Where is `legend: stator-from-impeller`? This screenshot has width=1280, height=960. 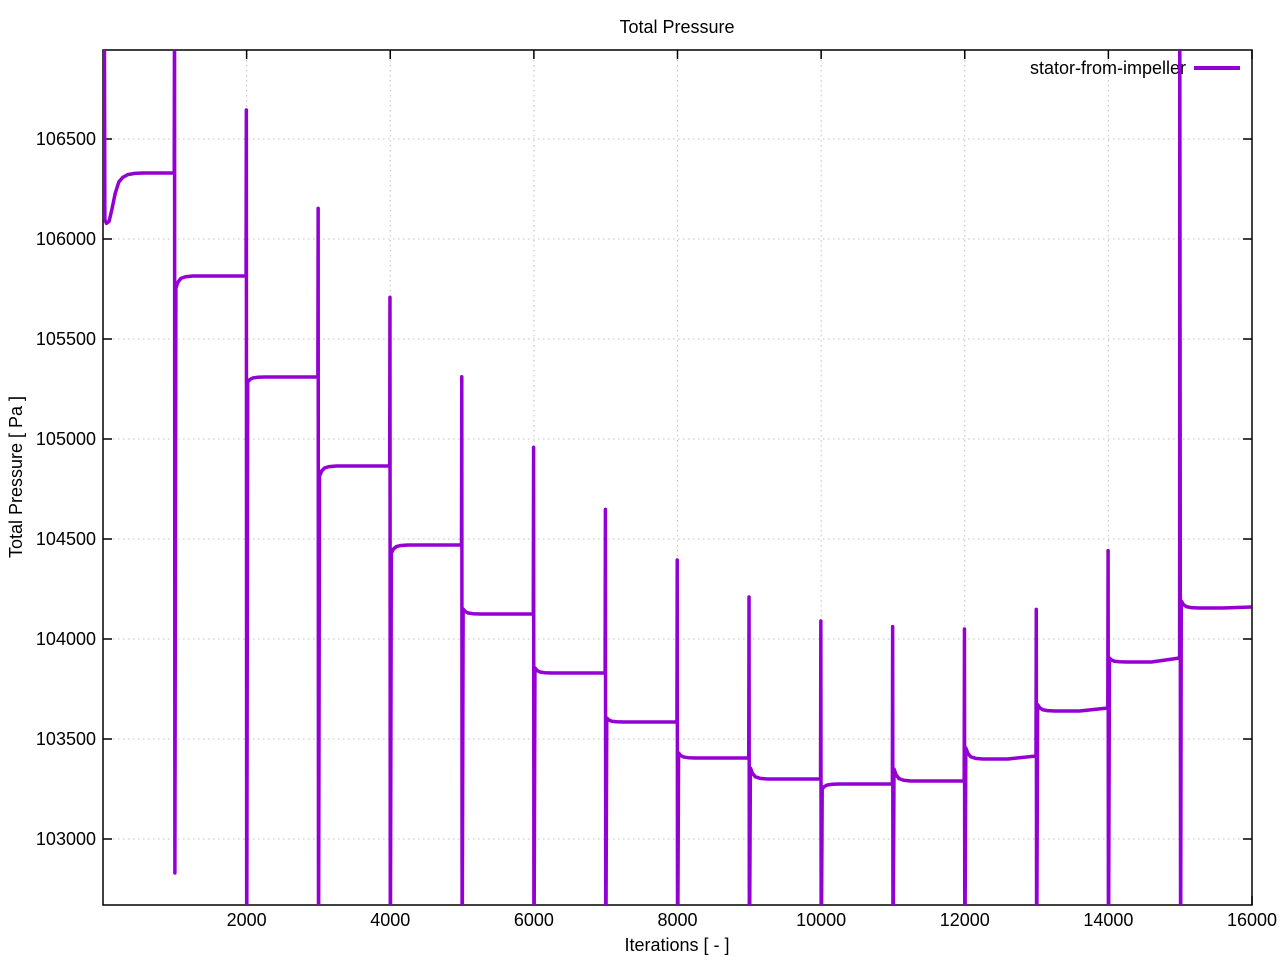 legend: stator-from-impeller is located at coordinates (1135, 68).